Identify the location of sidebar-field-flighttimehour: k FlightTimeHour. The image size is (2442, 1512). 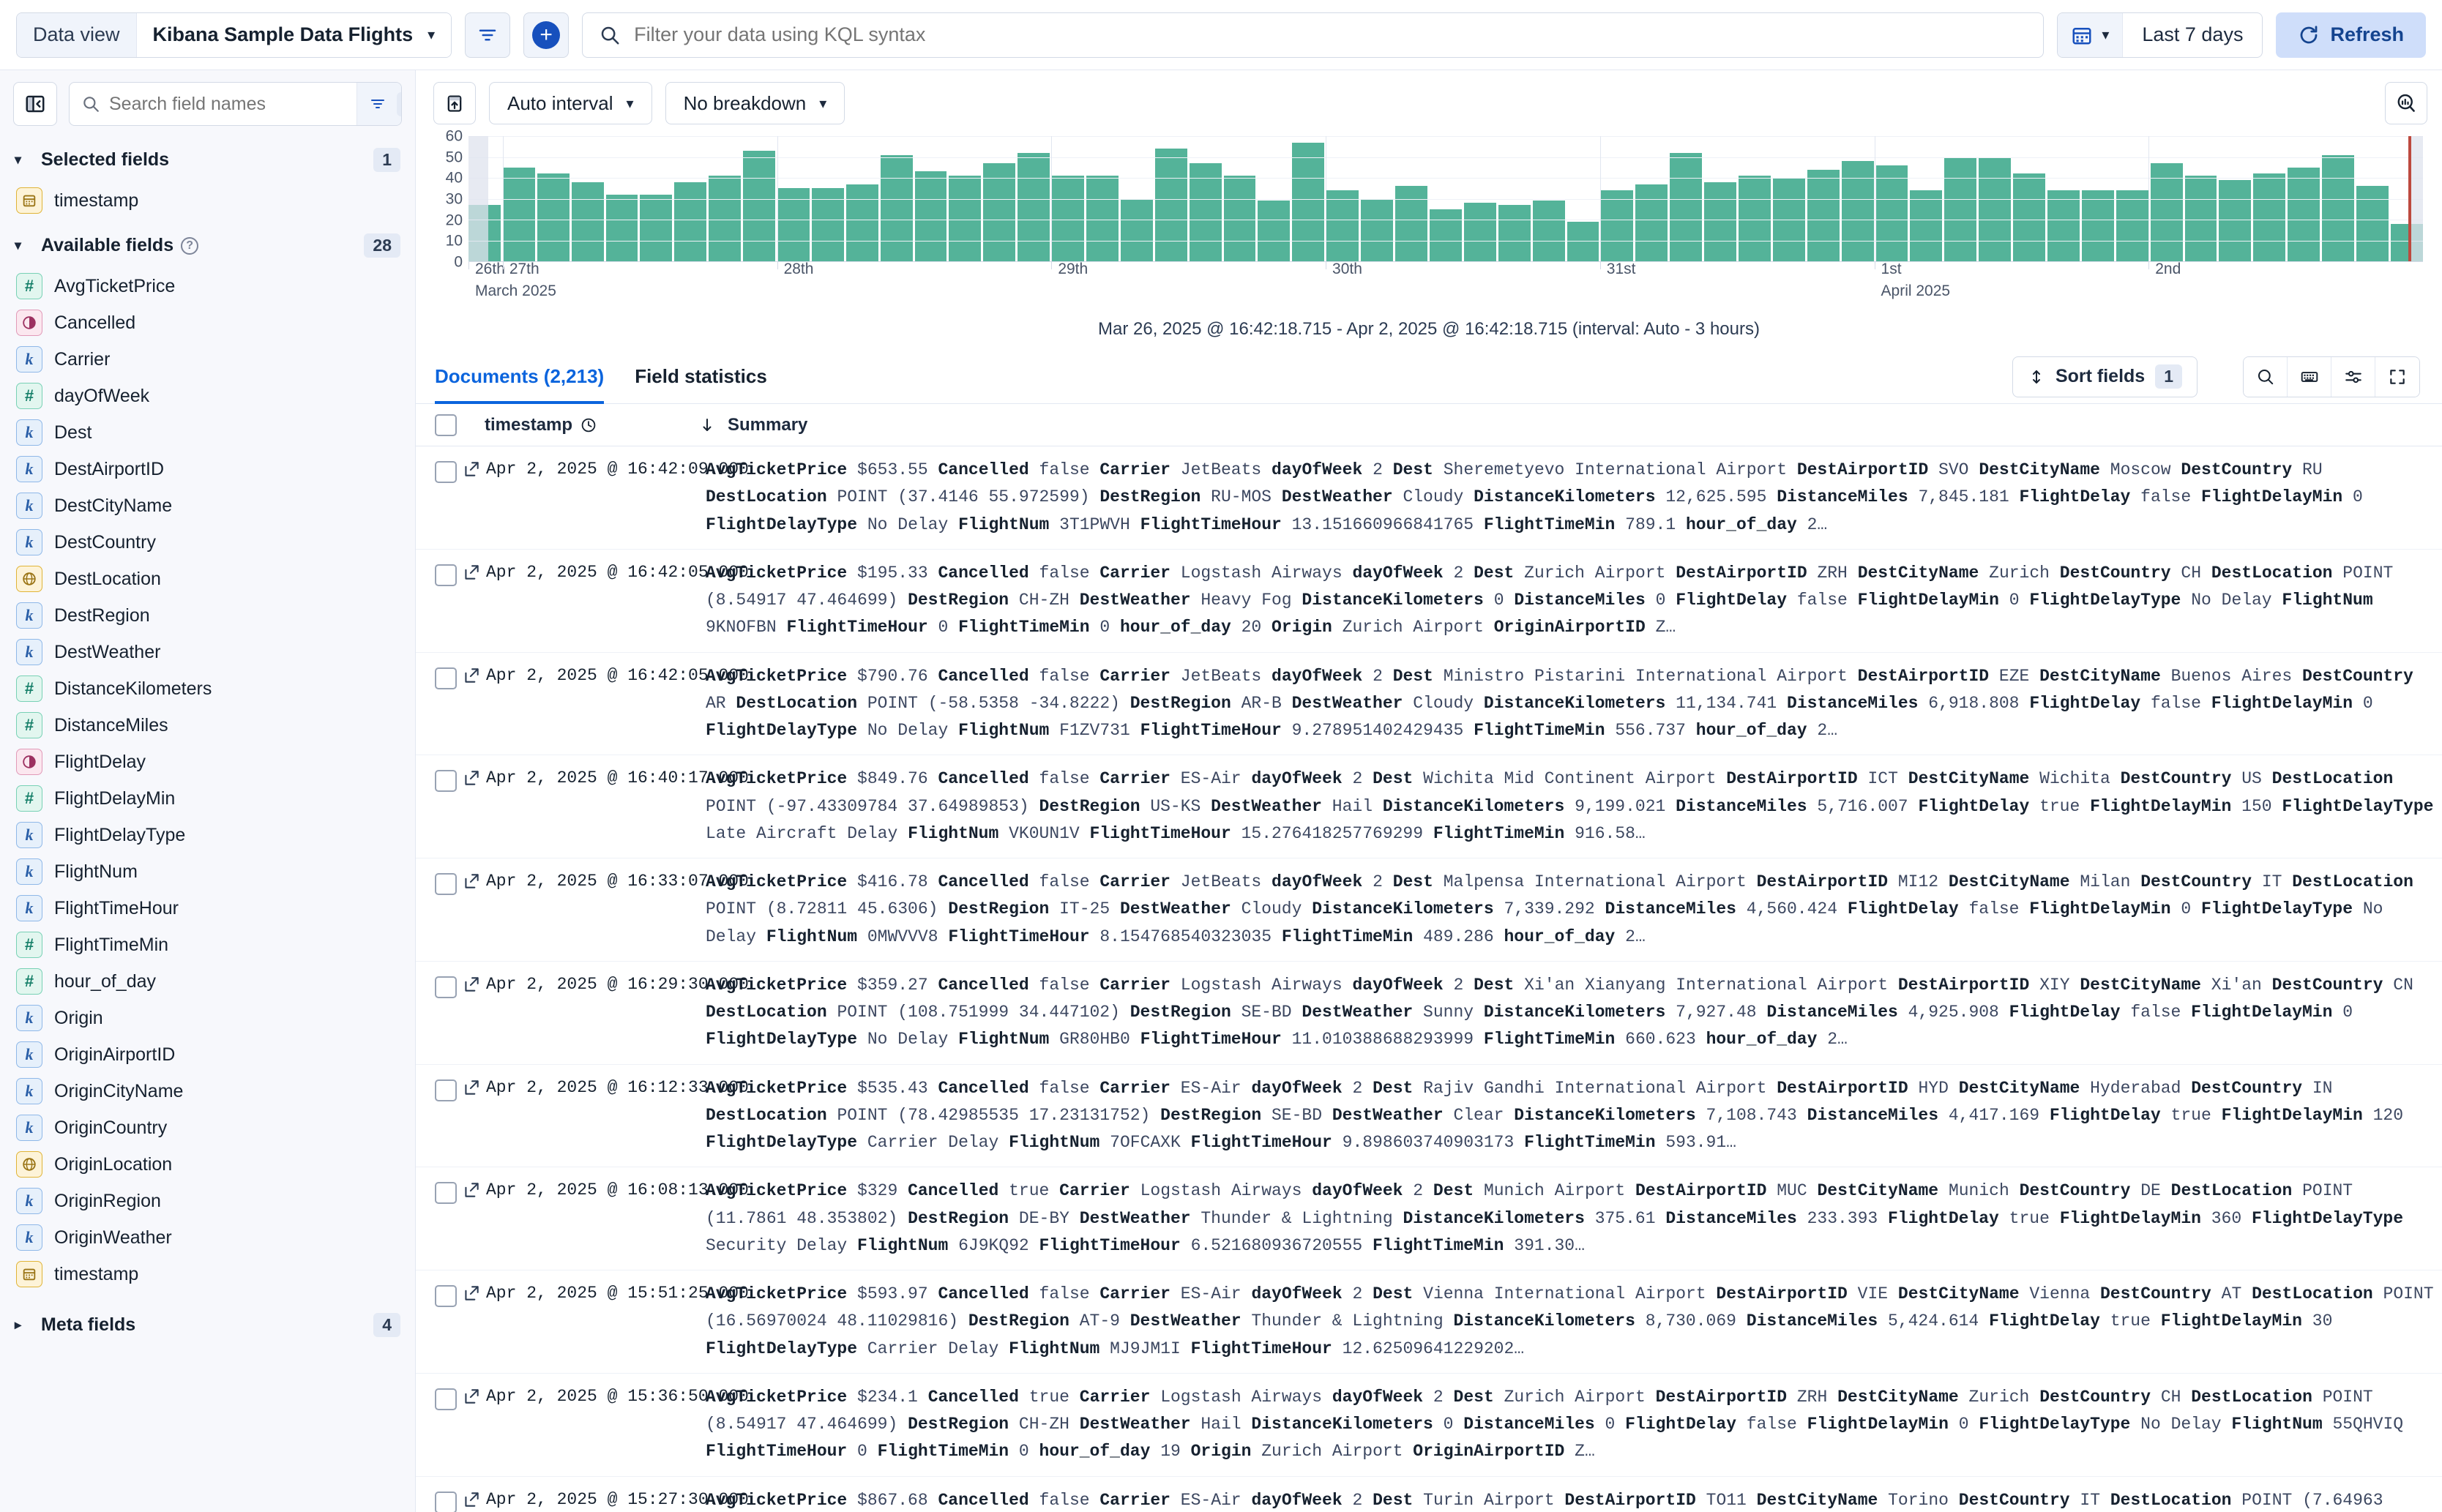
(207, 909).